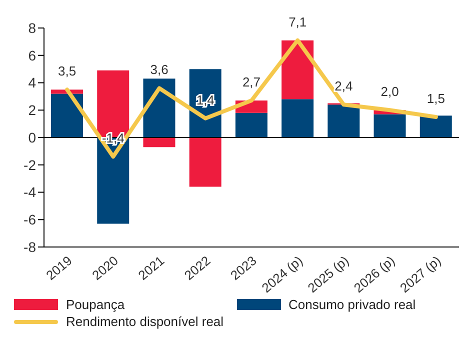  I want to click on y-tick-label: 6, so click(32, 55).